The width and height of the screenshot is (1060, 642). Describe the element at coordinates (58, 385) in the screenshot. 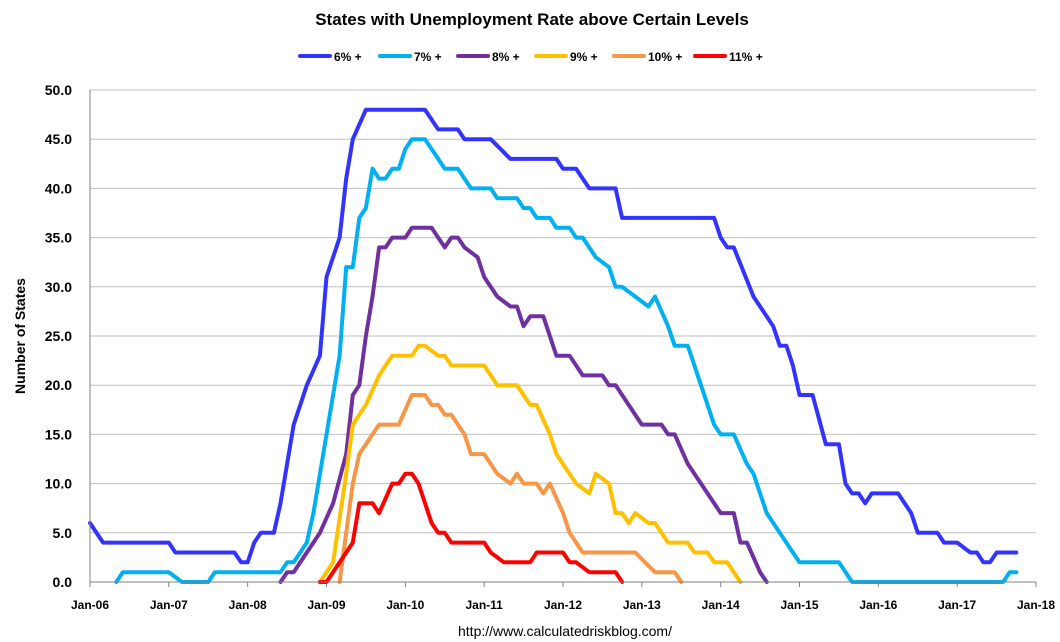

I see `y-tick-label: 20.0` at that location.